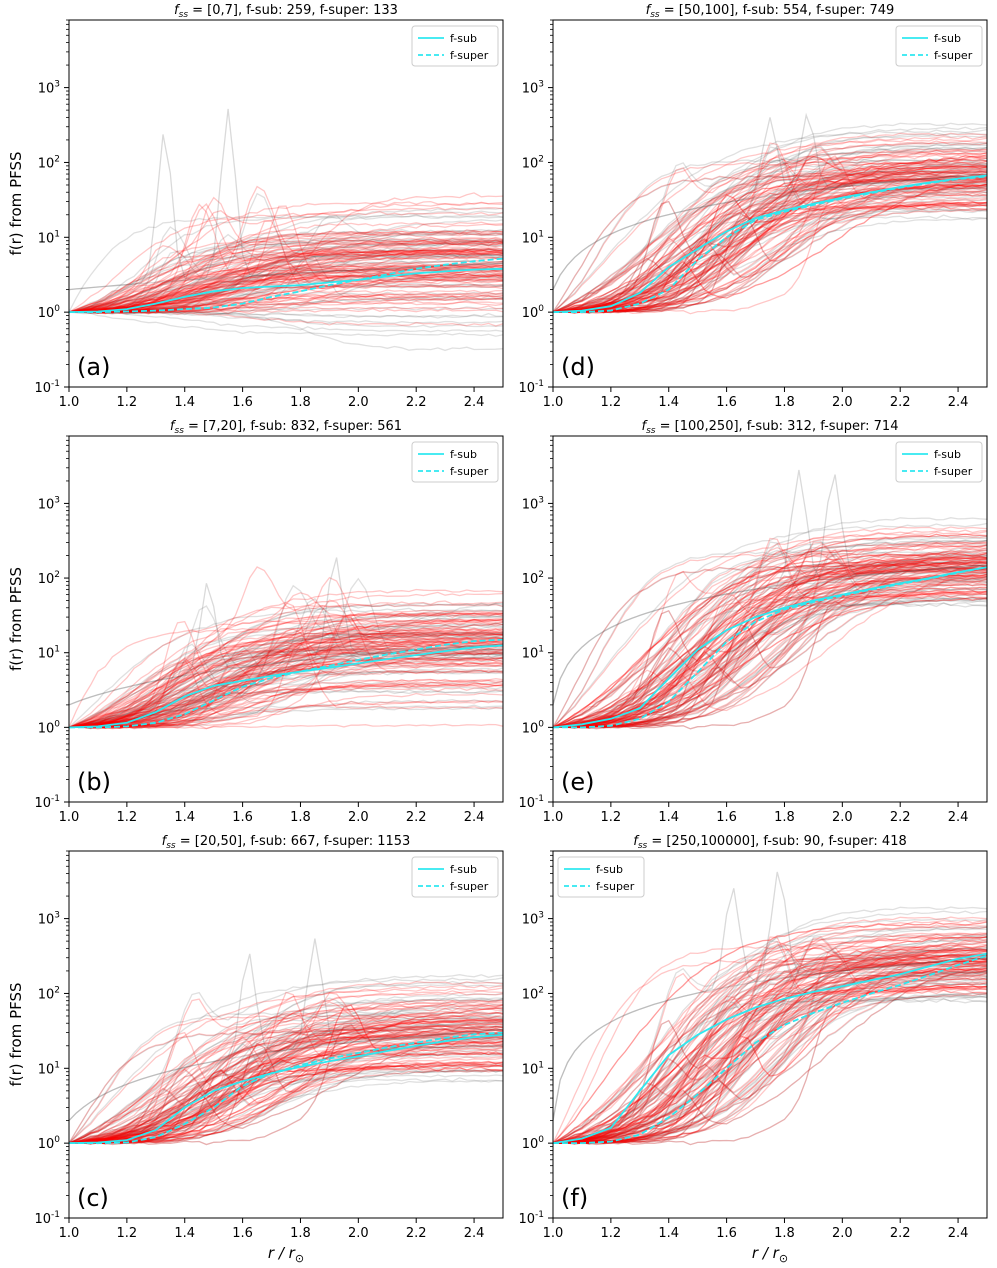 The image size is (997, 1268). I want to click on x-tick-label-f: 2.4, so click(958, 1233).